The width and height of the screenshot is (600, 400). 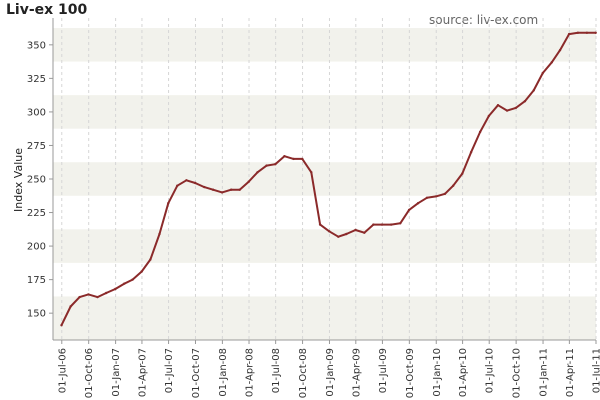 What do you see at coordinates (169, 370) in the screenshot?
I see `x-tick-label: 01-Jul-07` at bounding box center [169, 370].